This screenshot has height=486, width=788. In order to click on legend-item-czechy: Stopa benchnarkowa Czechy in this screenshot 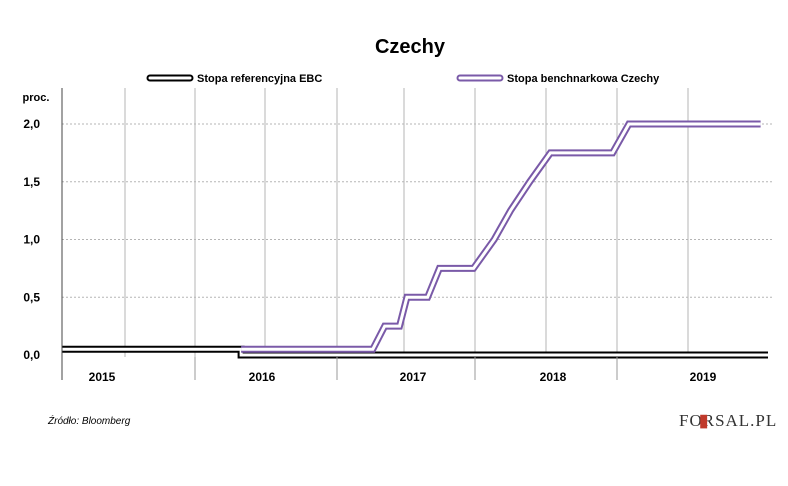, I will do `click(558, 79)`.